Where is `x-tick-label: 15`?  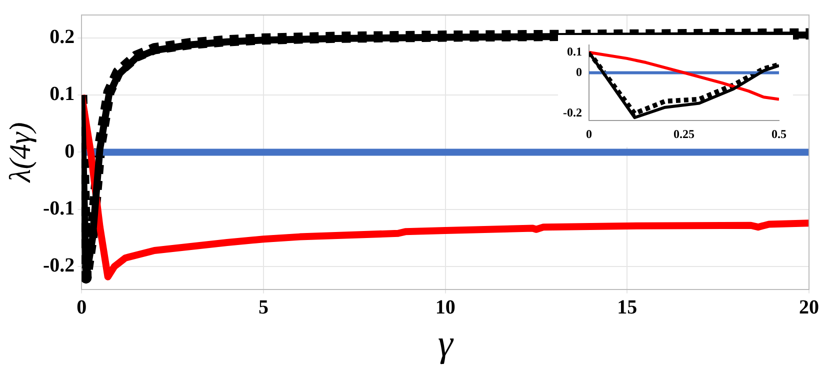
x-tick-label: 15 is located at coordinates (627, 307).